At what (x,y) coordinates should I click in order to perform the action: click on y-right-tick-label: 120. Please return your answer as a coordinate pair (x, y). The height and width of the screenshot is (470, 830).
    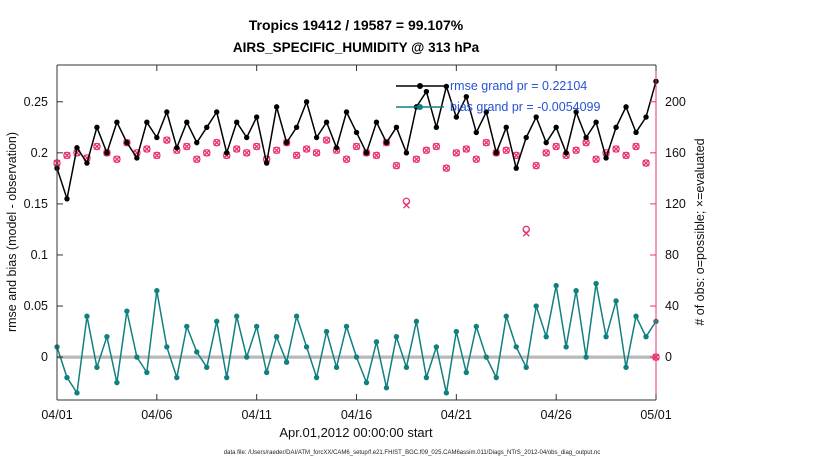
    Looking at the image, I should click on (675, 204).